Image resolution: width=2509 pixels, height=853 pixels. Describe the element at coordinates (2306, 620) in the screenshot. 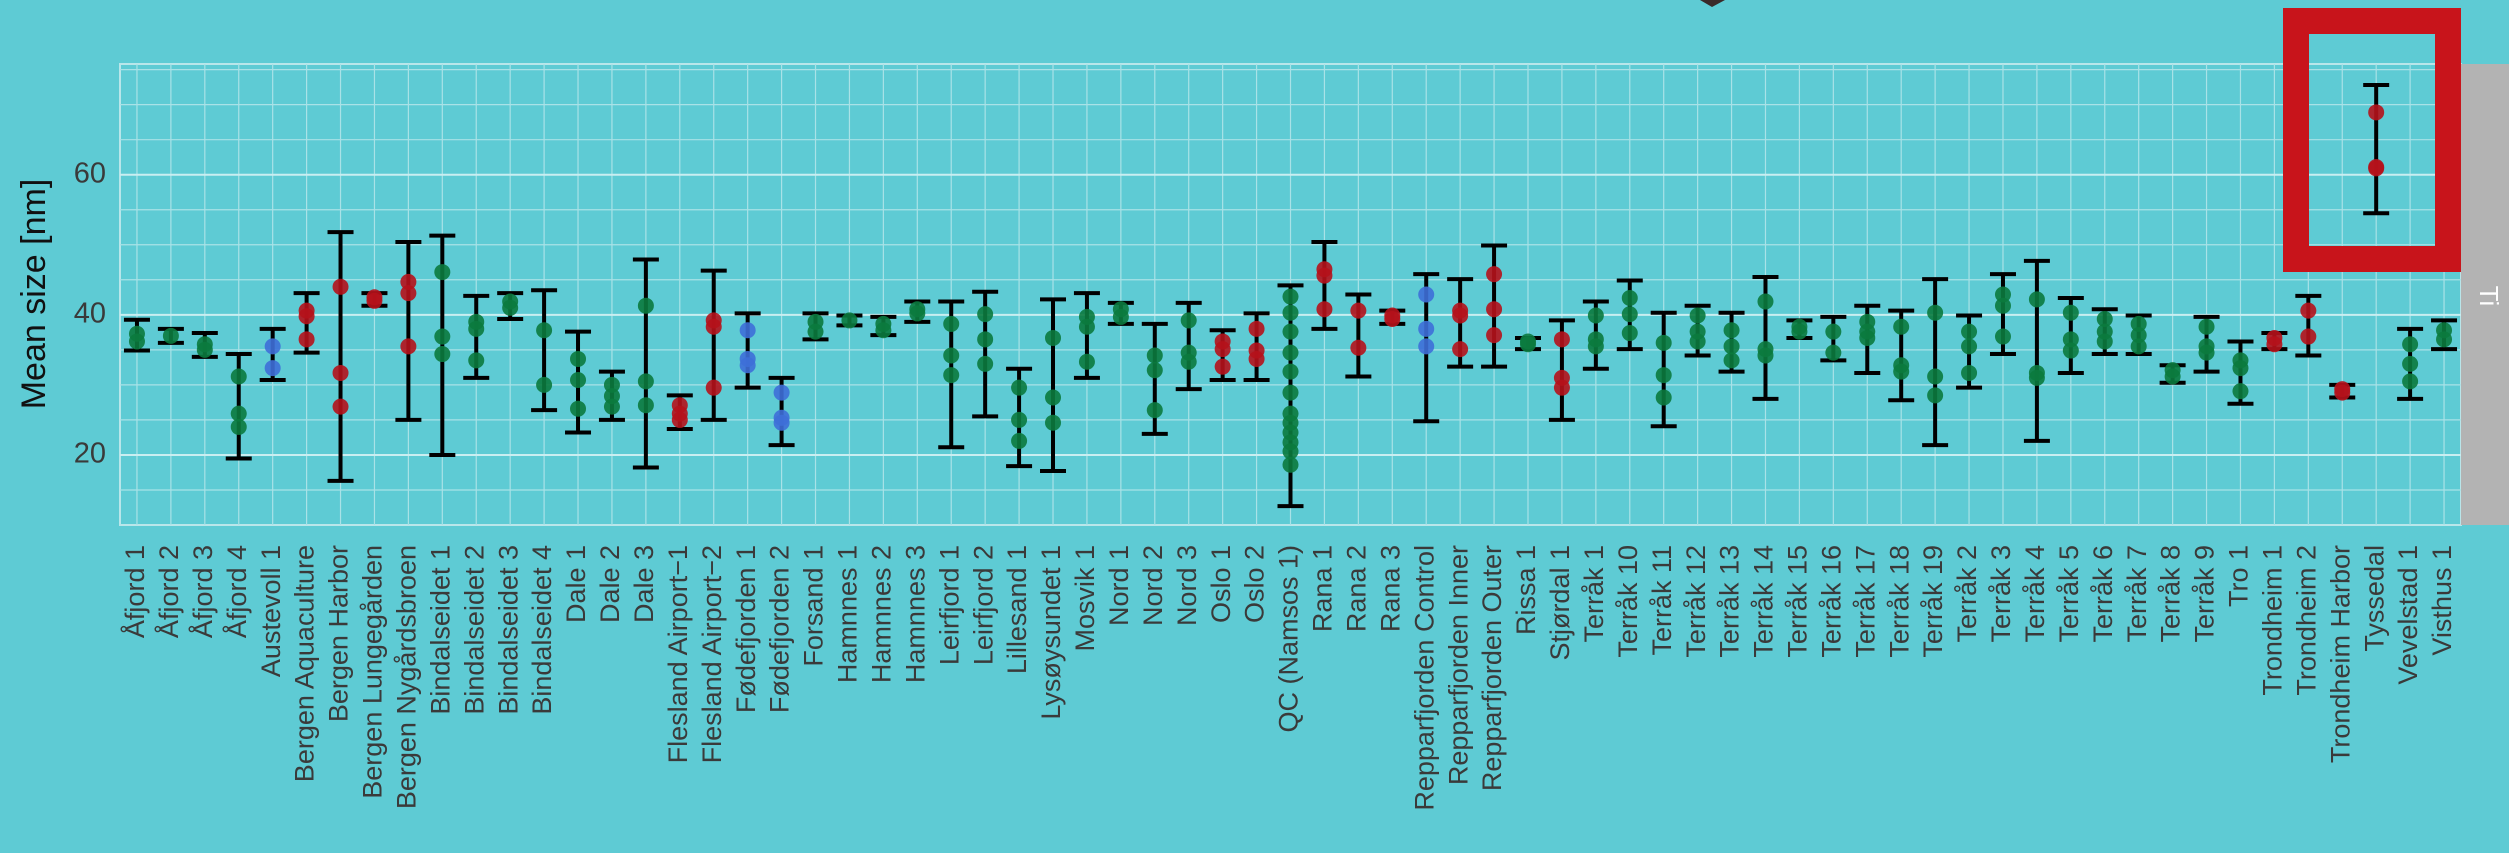

I see `x-tick-label: Trondheim 2` at that location.